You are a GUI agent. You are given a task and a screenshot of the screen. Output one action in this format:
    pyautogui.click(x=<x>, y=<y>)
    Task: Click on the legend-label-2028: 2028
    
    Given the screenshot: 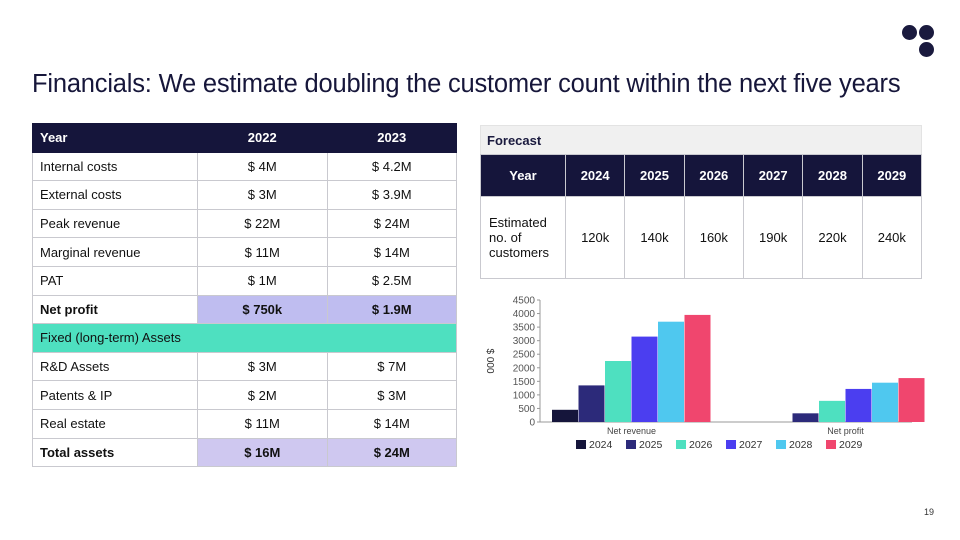 What is the action you would take?
    pyautogui.click(x=801, y=445)
    